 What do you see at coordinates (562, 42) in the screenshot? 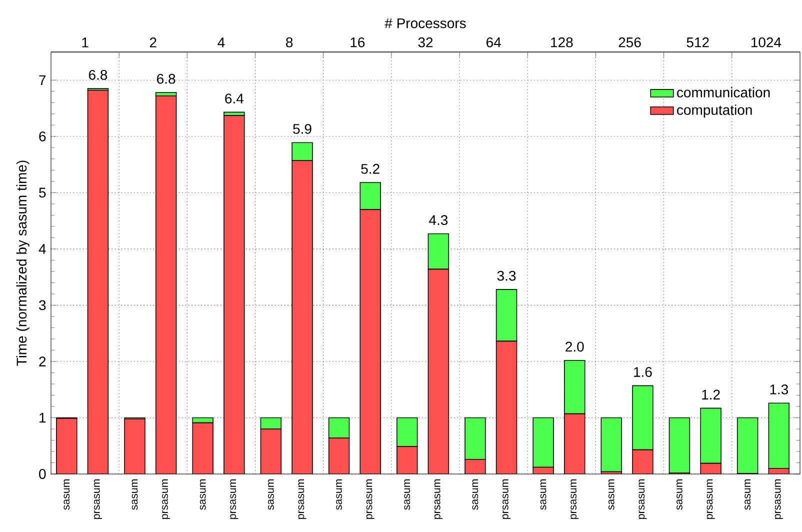
I see `x2-tick-label: 128` at bounding box center [562, 42].